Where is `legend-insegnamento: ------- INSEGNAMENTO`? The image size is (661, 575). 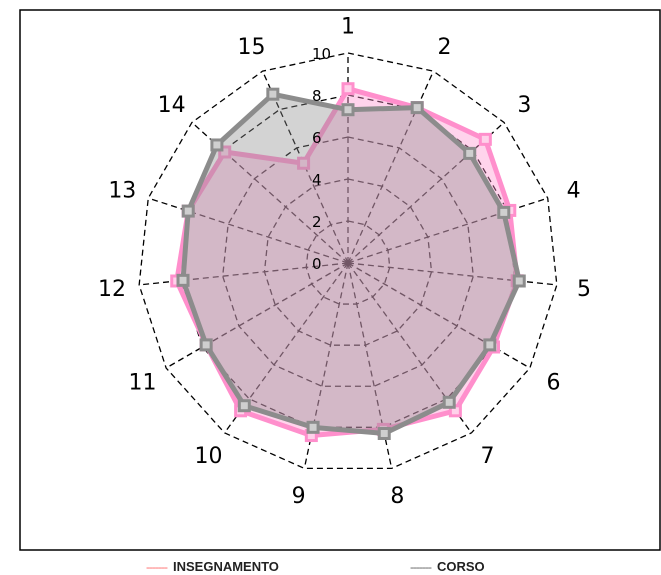
legend-insegnamento: ------- INSEGNAMENTO is located at coordinates (212, 567).